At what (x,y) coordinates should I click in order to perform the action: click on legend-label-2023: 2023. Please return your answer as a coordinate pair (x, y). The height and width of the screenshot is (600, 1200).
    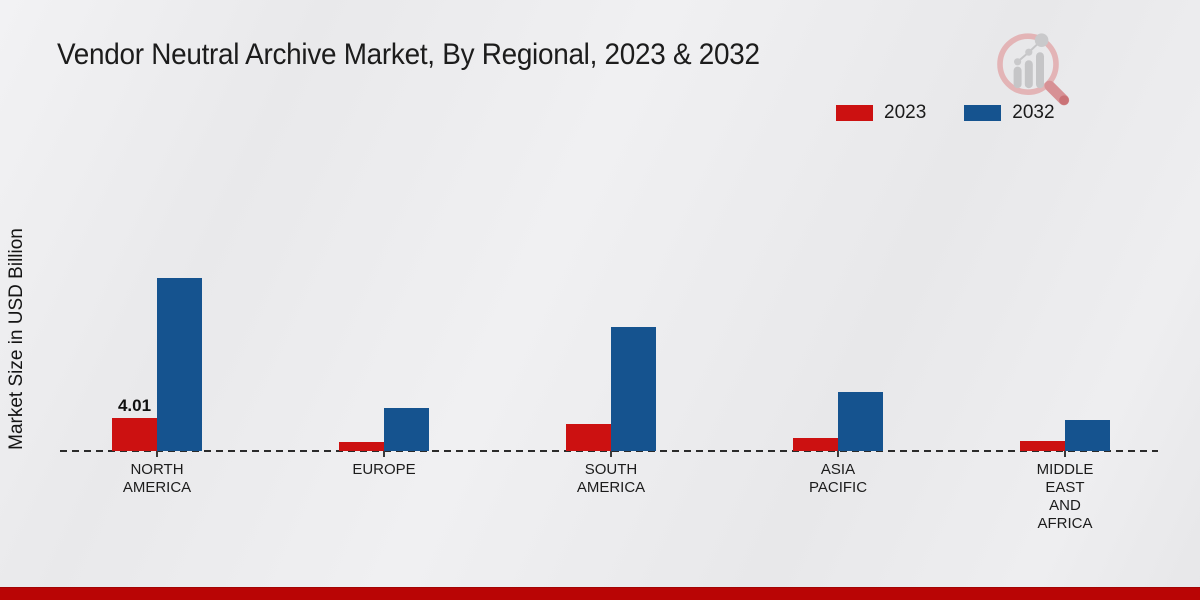
    Looking at the image, I should click on (905, 112).